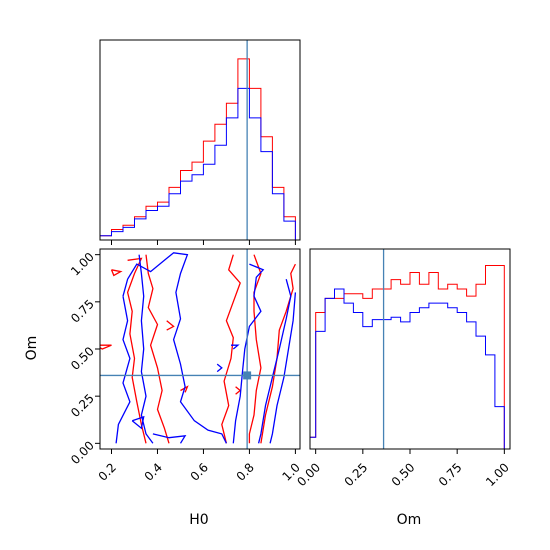 The image size is (550, 550). I want to click on h0-histogram-series-blue, so click(198, 163).